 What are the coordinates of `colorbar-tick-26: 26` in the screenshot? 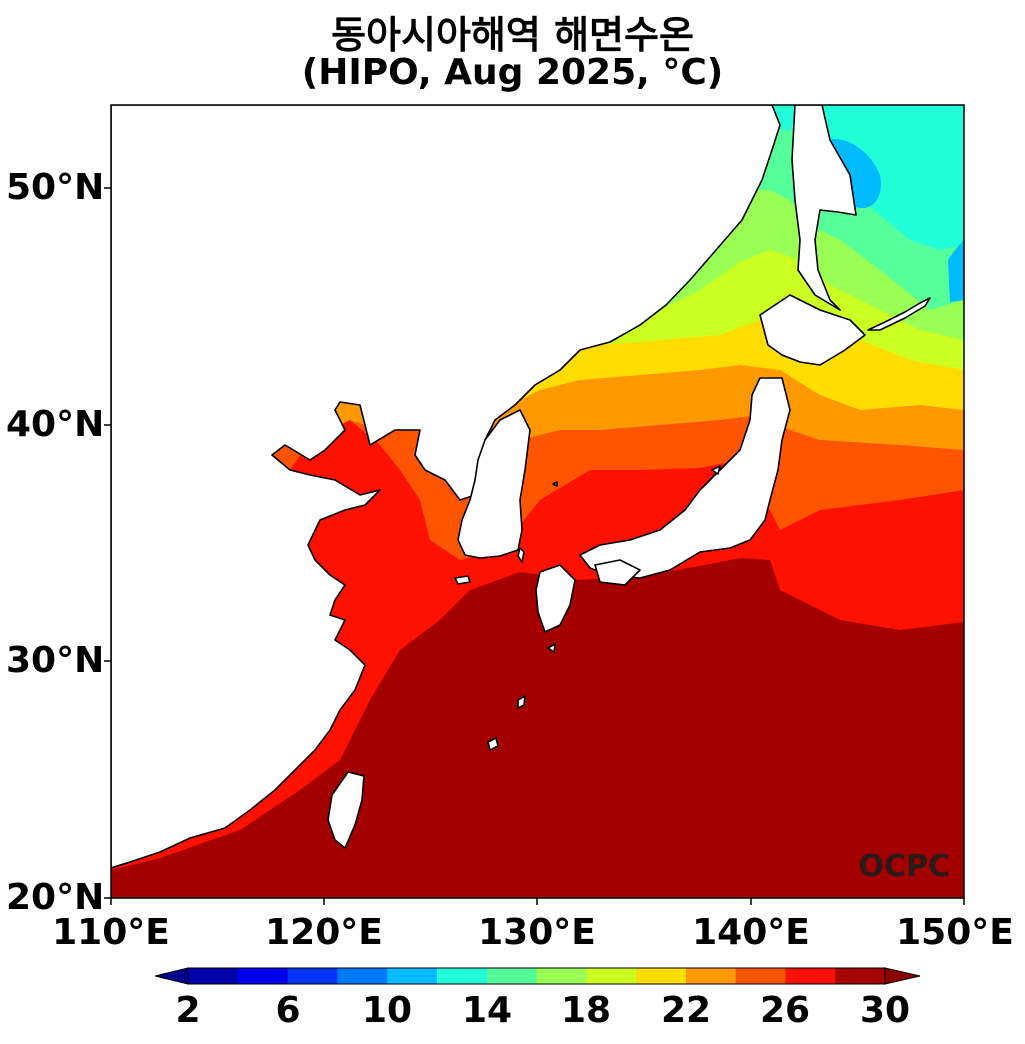 It's located at (785, 1010).